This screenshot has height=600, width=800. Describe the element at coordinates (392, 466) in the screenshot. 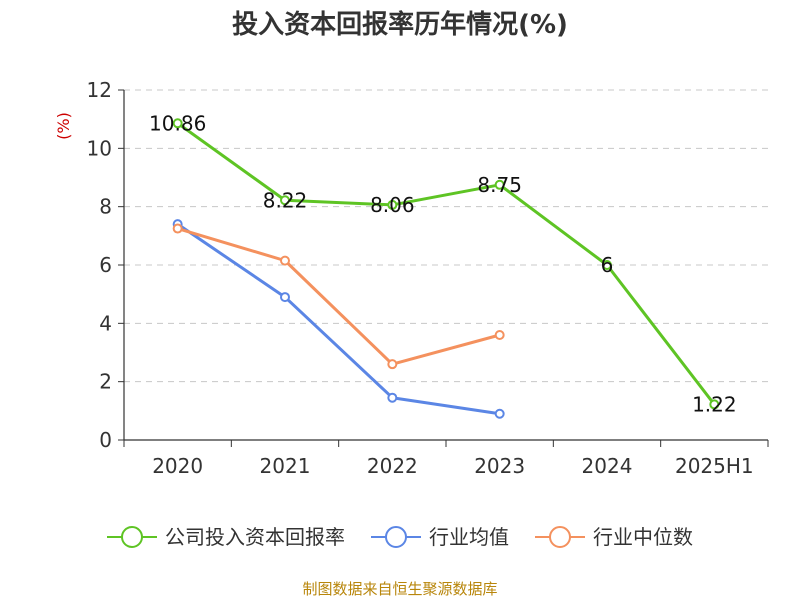

I see `x-tick-label: 2022` at that location.